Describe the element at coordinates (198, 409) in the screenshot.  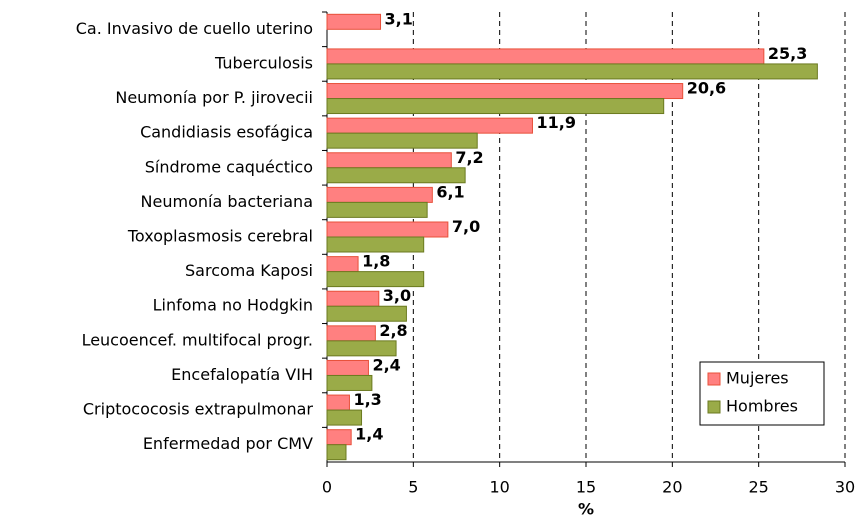
I see `y-tick-label: Criptococosis extrapulmonar` at that location.